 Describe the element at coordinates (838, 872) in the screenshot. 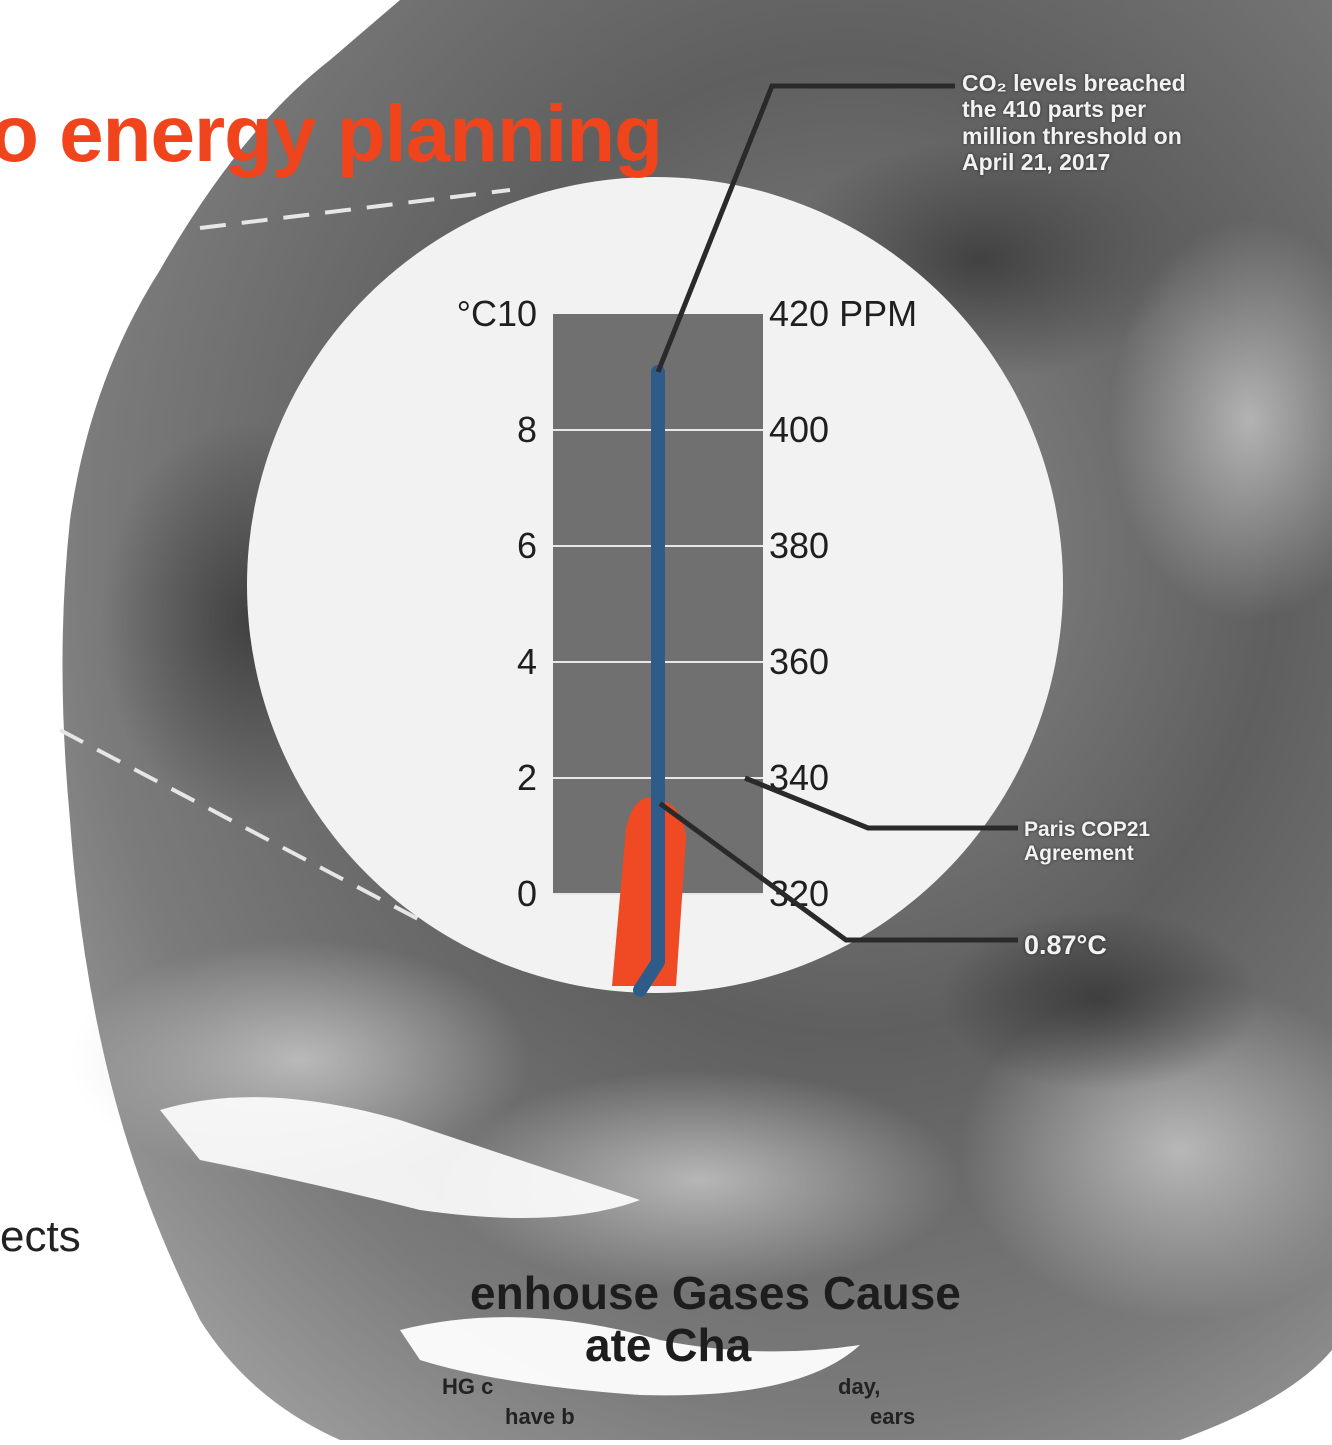

I see `temperature-leader-line` at that location.